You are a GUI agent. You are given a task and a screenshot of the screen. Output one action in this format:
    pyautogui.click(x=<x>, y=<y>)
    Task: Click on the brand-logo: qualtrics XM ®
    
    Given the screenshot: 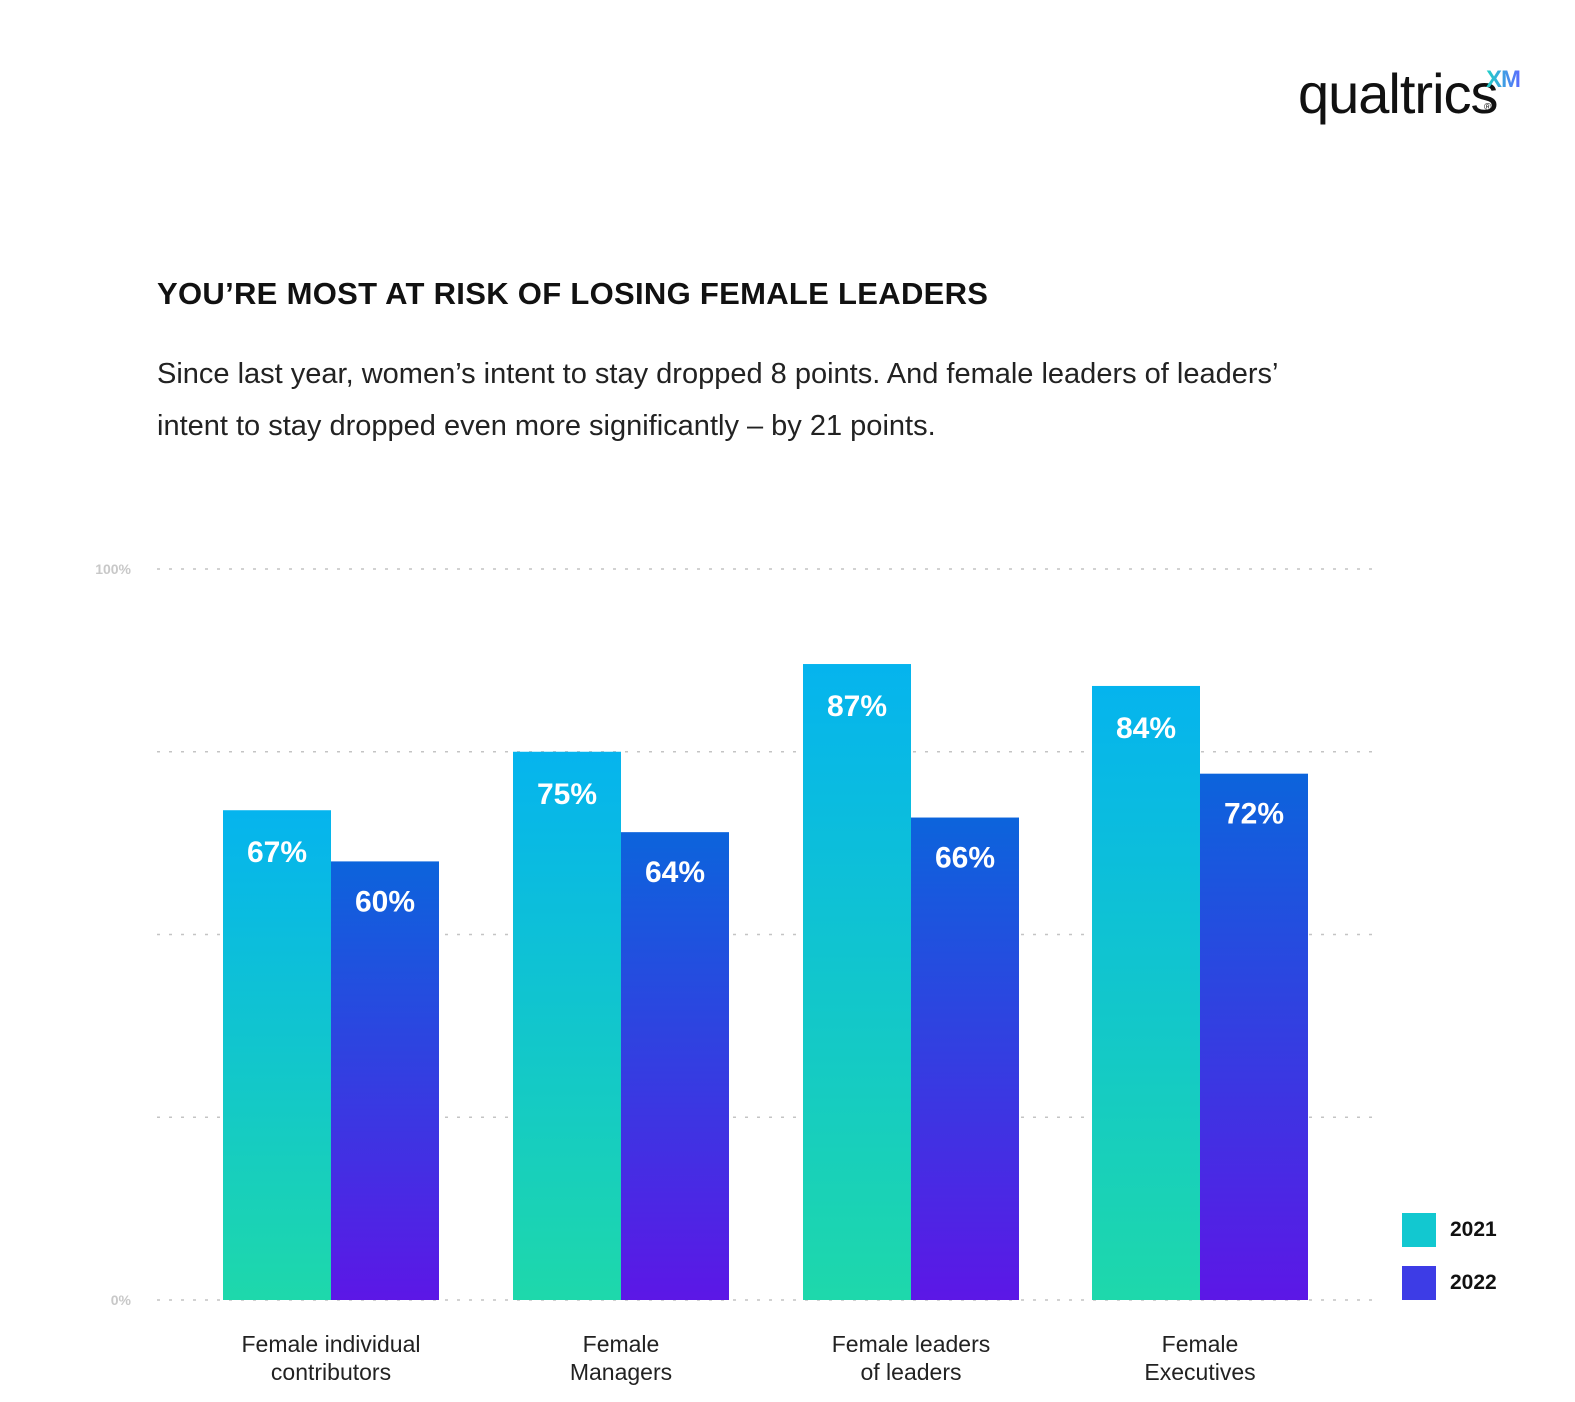 What is the action you would take?
    pyautogui.click(x=1418, y=97)
    